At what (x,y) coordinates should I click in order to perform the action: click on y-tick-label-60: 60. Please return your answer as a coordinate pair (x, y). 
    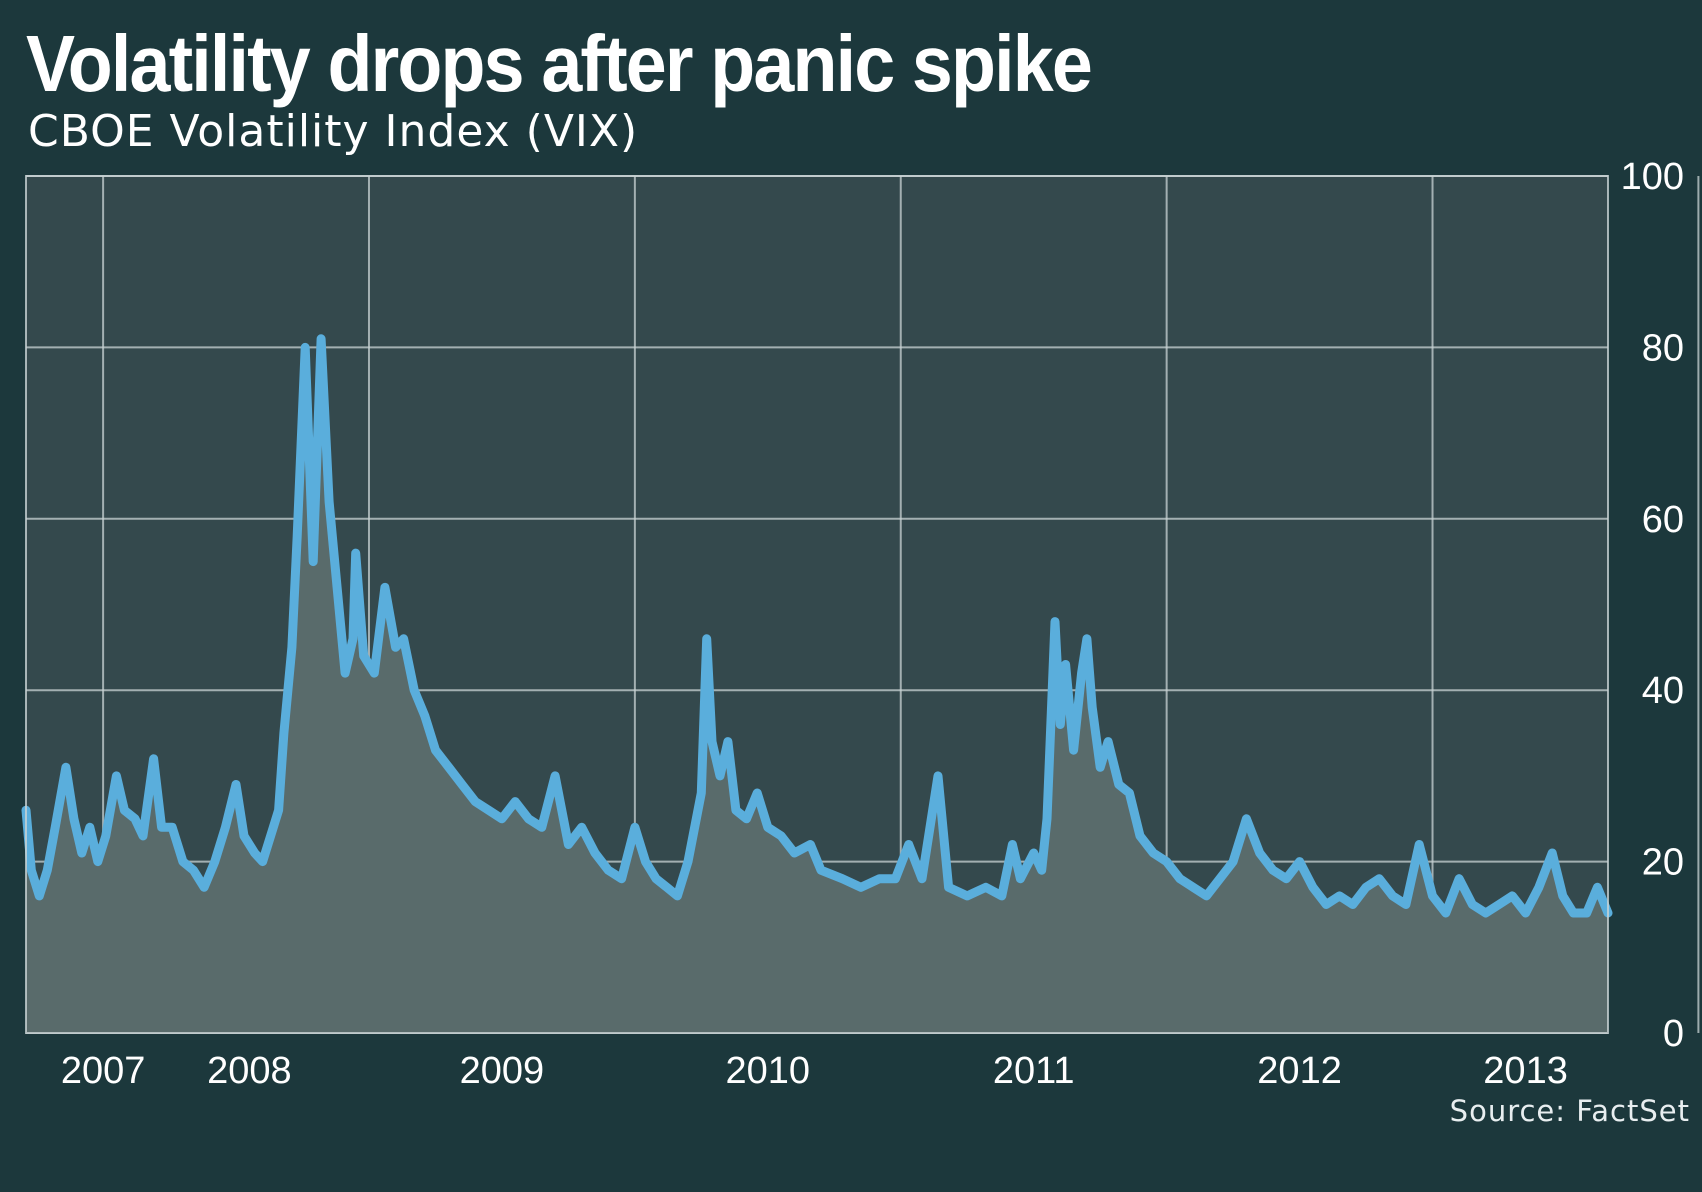
    Looking at the image, I should click on (1663, 520).